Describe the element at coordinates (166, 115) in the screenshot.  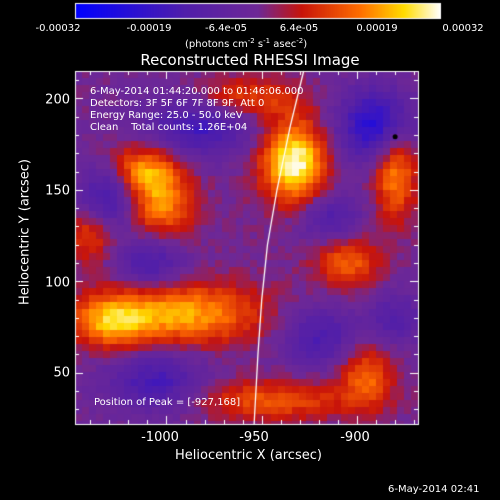
I see `energy-range-label: Energy Range: 25.0 - 50.0 keV` at that location.